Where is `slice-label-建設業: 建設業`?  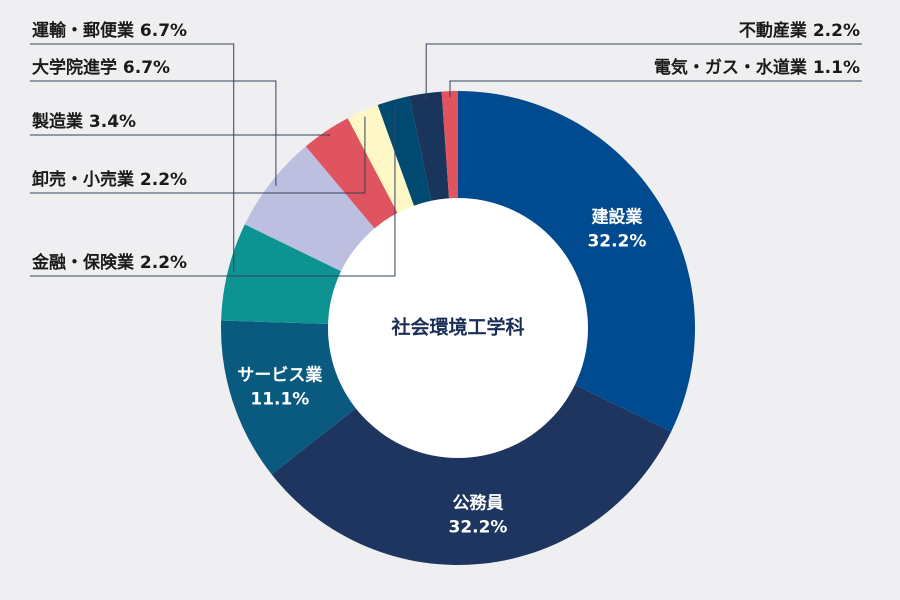 slice-label-建設業: 建設業 is located at coordinates (616, 217).